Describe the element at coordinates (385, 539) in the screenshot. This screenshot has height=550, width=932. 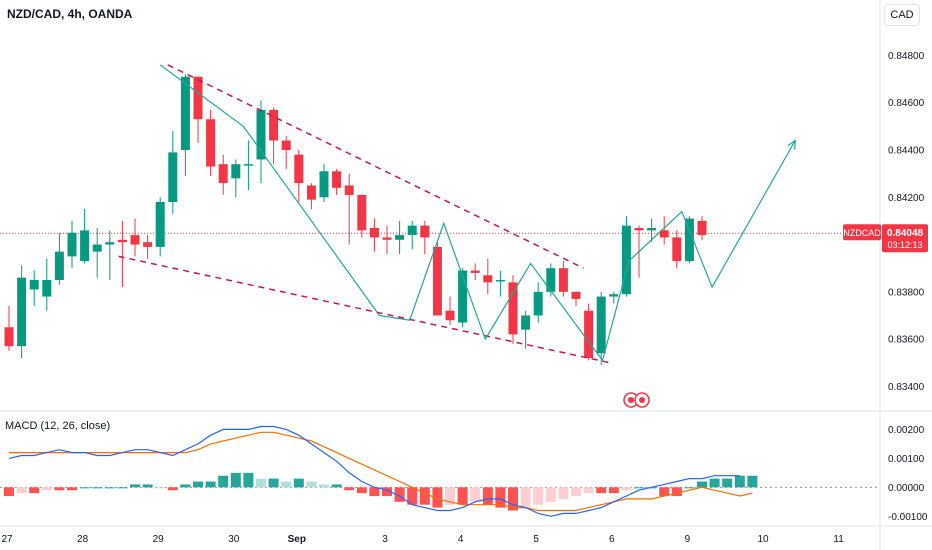
I see `time-tick-label: 3` at that location.